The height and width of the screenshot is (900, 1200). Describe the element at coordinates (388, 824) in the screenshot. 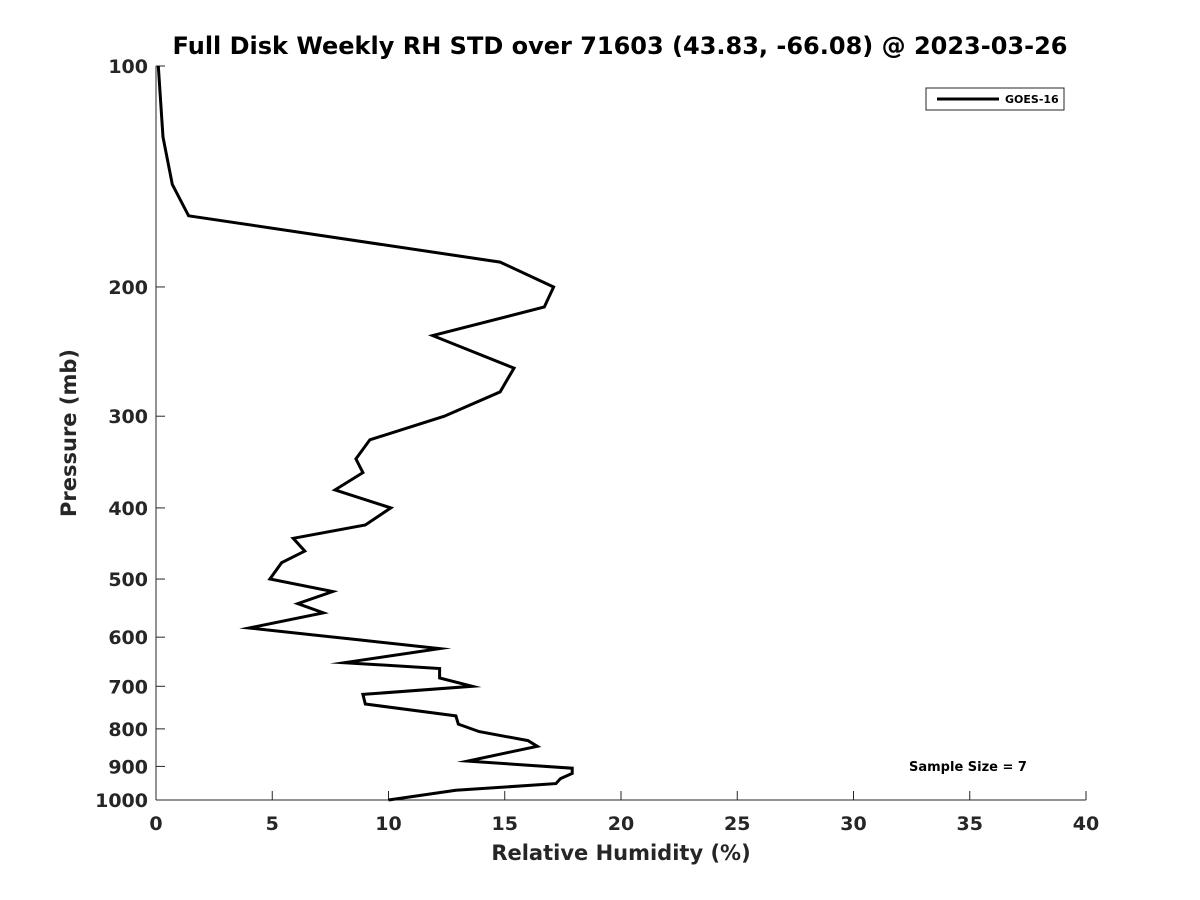

I see `x-tick-label: 10` at that location.